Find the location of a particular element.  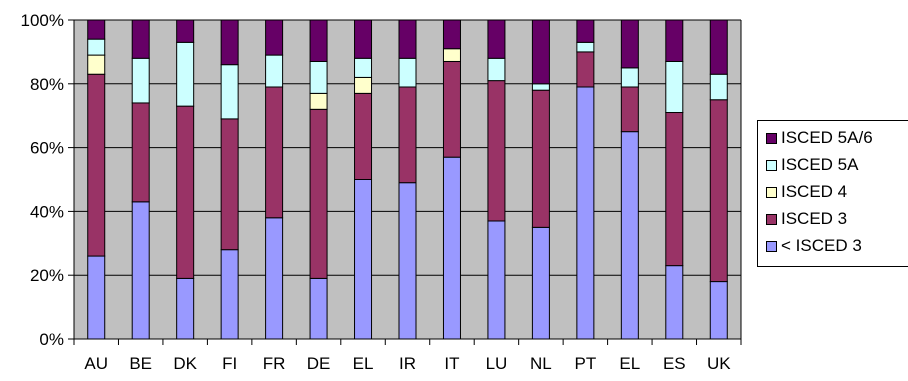

x-tick-label: ES is located at coordinates (674, 363).